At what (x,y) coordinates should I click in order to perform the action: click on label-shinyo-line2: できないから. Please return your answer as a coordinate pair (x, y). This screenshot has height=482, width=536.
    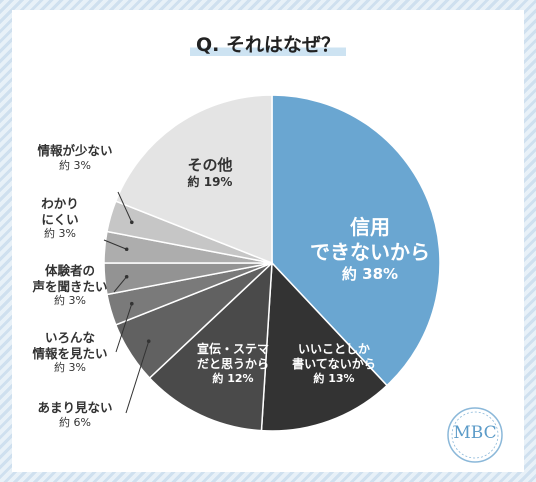
    Looking at the image, I should click on (370, 252).